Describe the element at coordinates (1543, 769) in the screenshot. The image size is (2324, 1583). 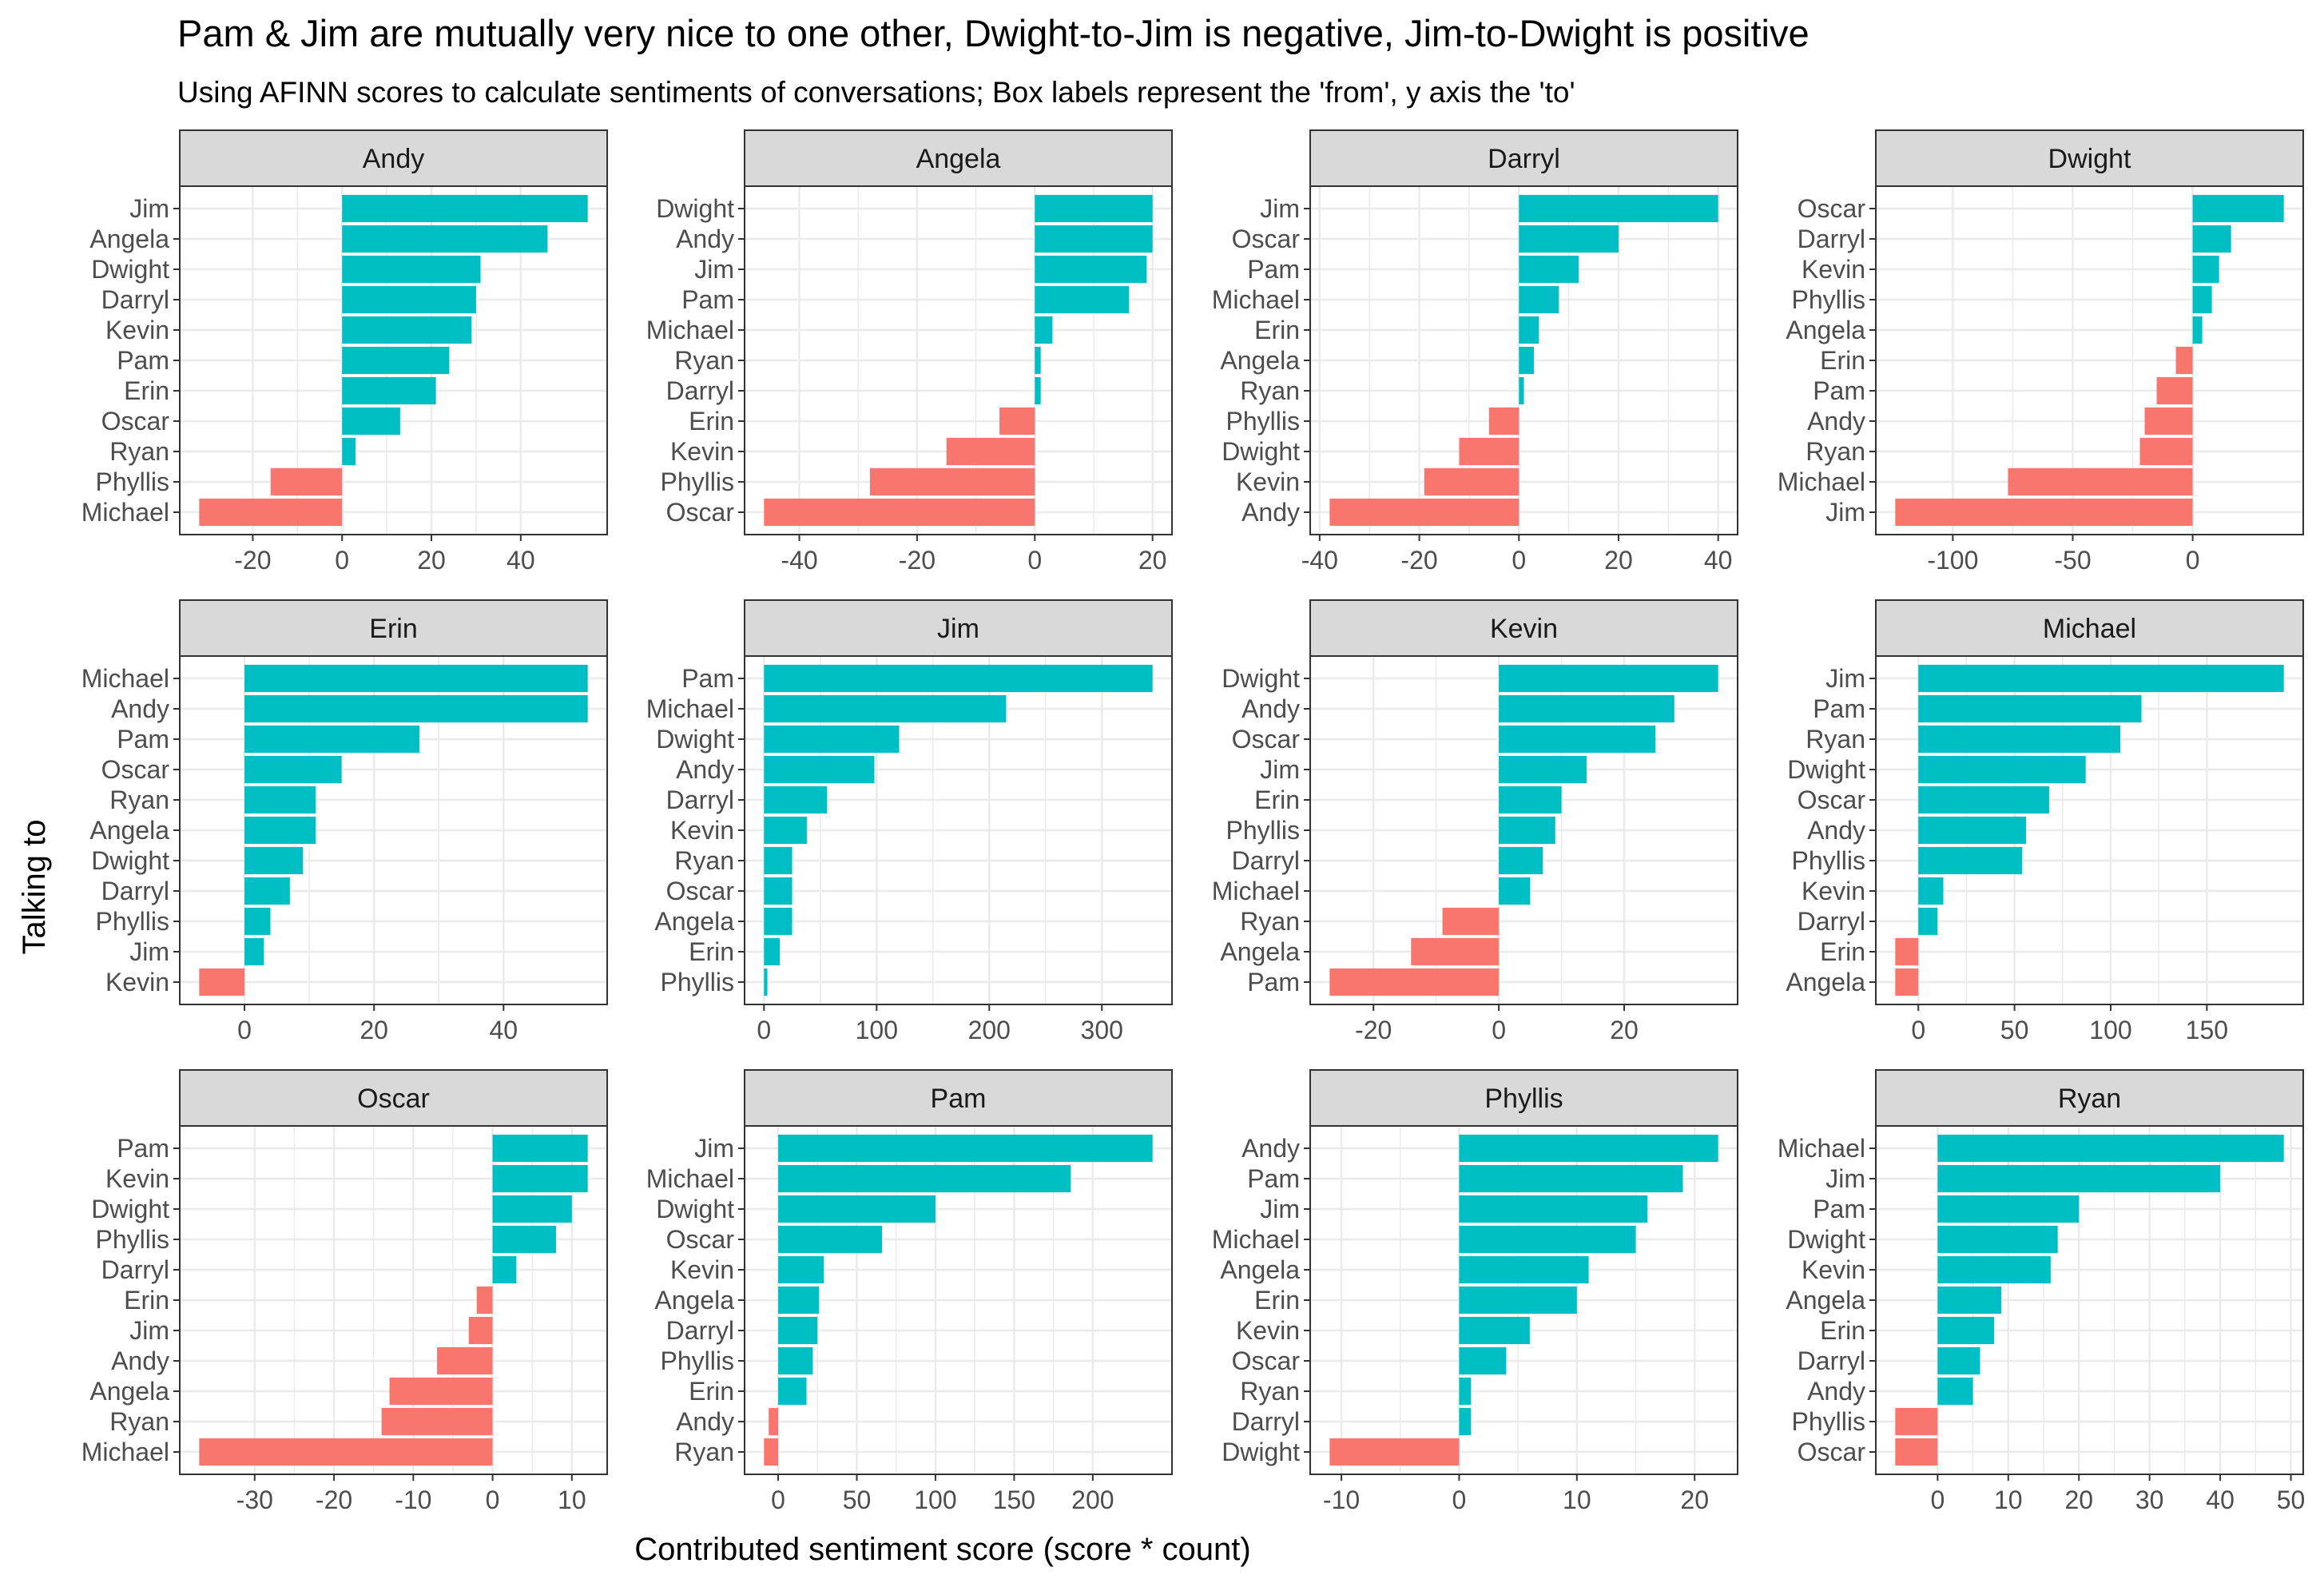
I see `bar-kevin-jim` at that location.